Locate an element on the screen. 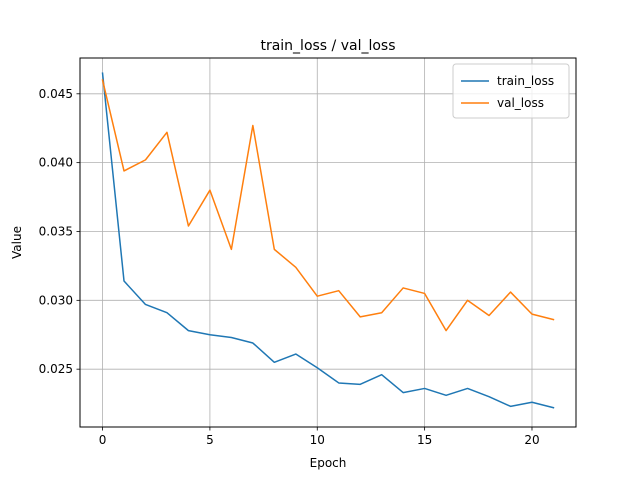 The image size is (640, 480). legend-label-val-loss: val_loss is located at coordinates (520, 103).